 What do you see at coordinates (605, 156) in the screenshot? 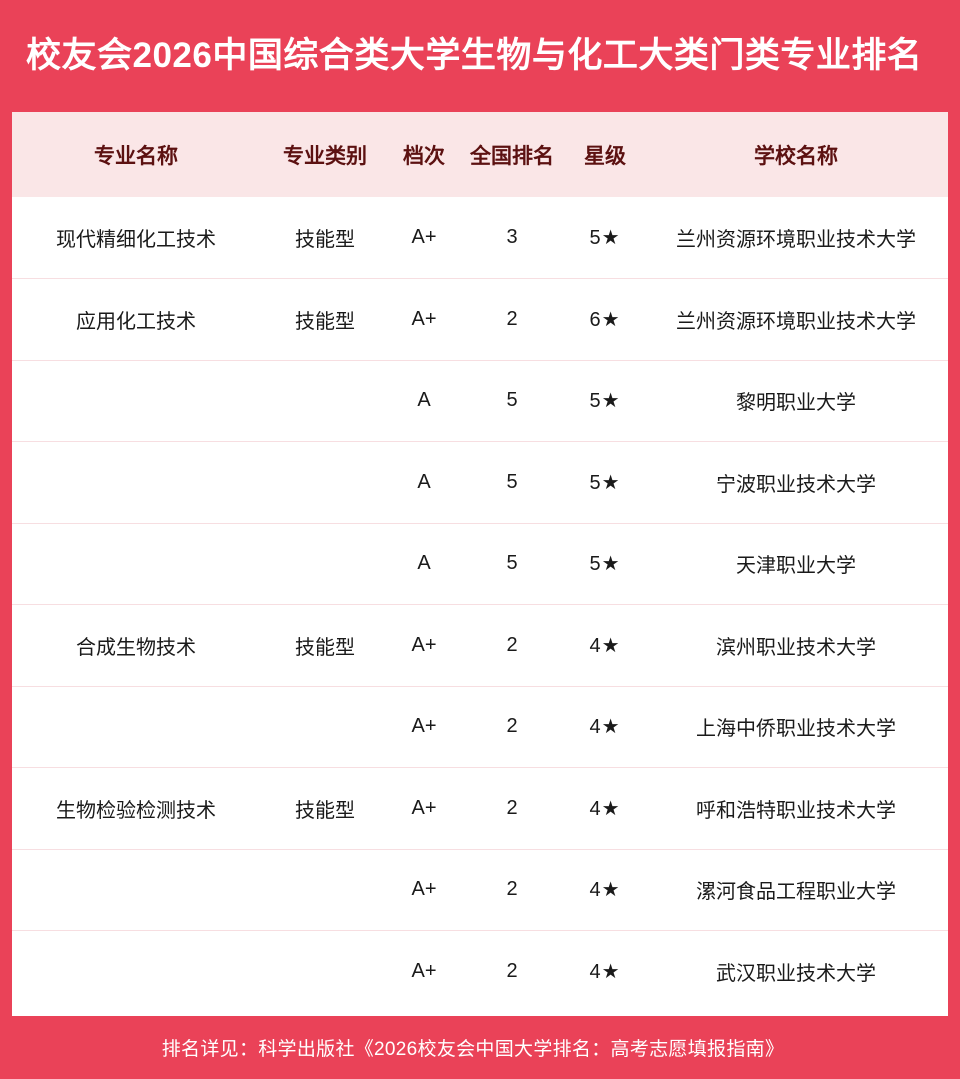
I see `column-header-star: 星级` at bounding box center [605, 156].